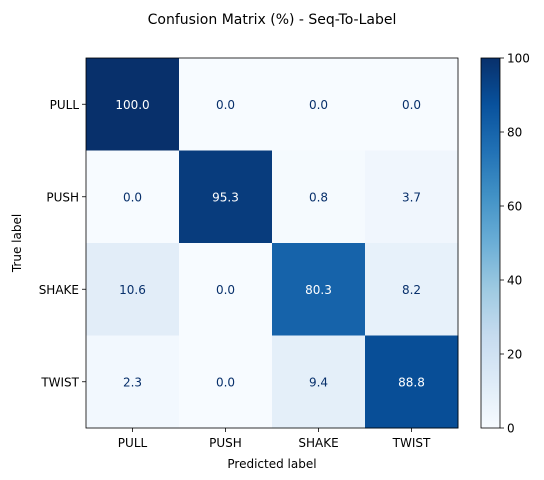 The width and height of the screenshot is (544, 480). Describe the element at coordinates (514, 355) in the screenshot. I see `colorbar-tick-label: 20` at that location.